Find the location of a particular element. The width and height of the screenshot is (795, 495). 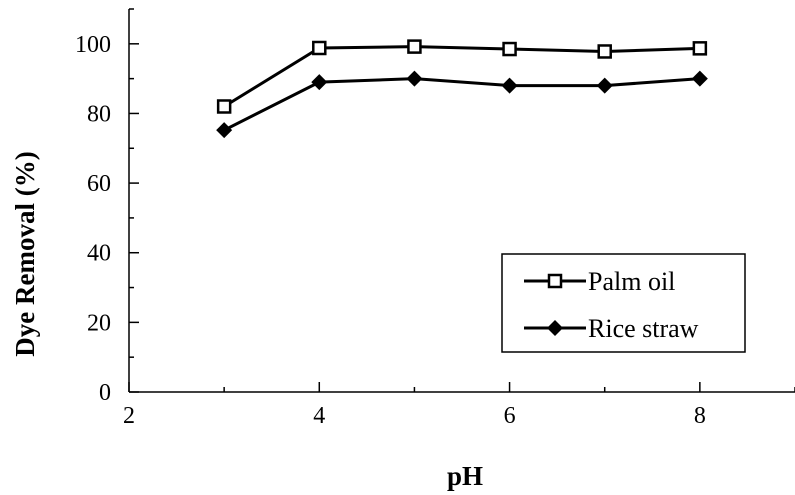

series-line-rice-straw is located at coordinates (461, 104).